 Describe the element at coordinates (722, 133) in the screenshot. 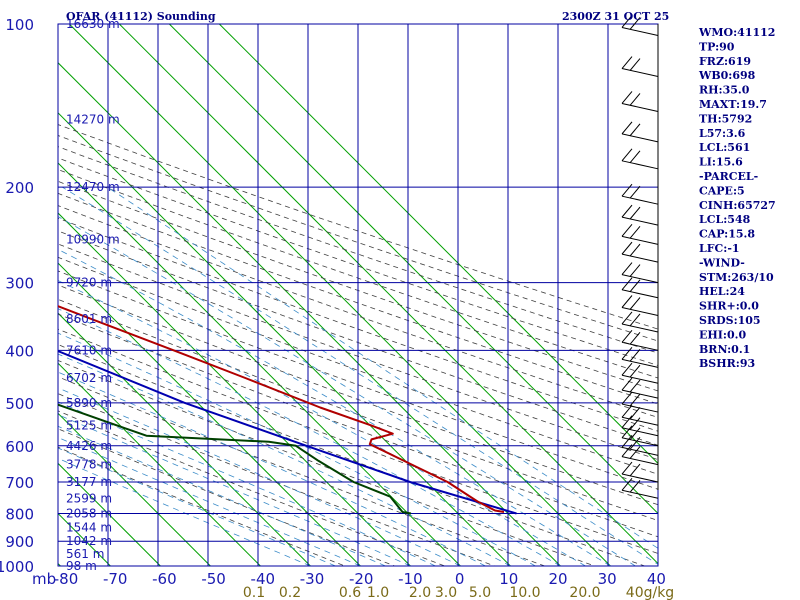

I see `sounding-index: L57:3.6` at that location.